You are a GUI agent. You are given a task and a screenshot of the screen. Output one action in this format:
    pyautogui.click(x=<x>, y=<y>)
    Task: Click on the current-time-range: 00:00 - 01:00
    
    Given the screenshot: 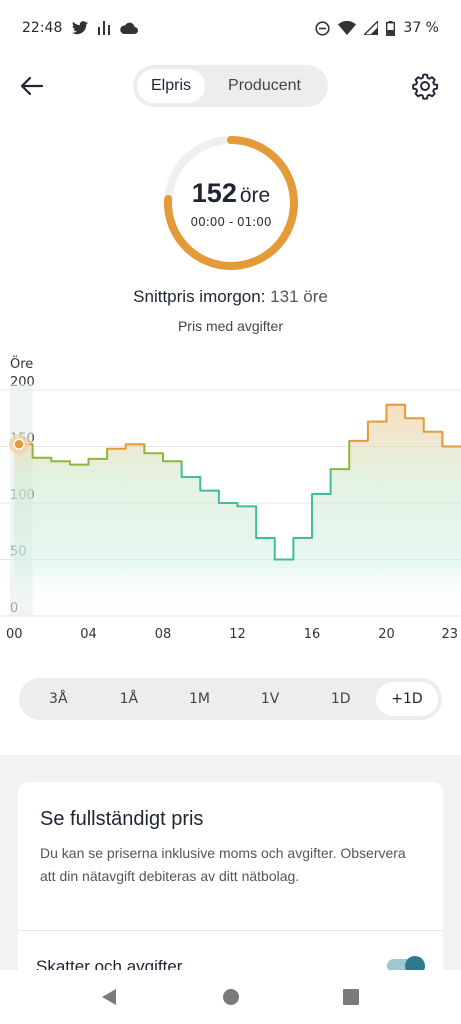 What is the action you would take?
    pyautogui.click(x=231, y=221)
    